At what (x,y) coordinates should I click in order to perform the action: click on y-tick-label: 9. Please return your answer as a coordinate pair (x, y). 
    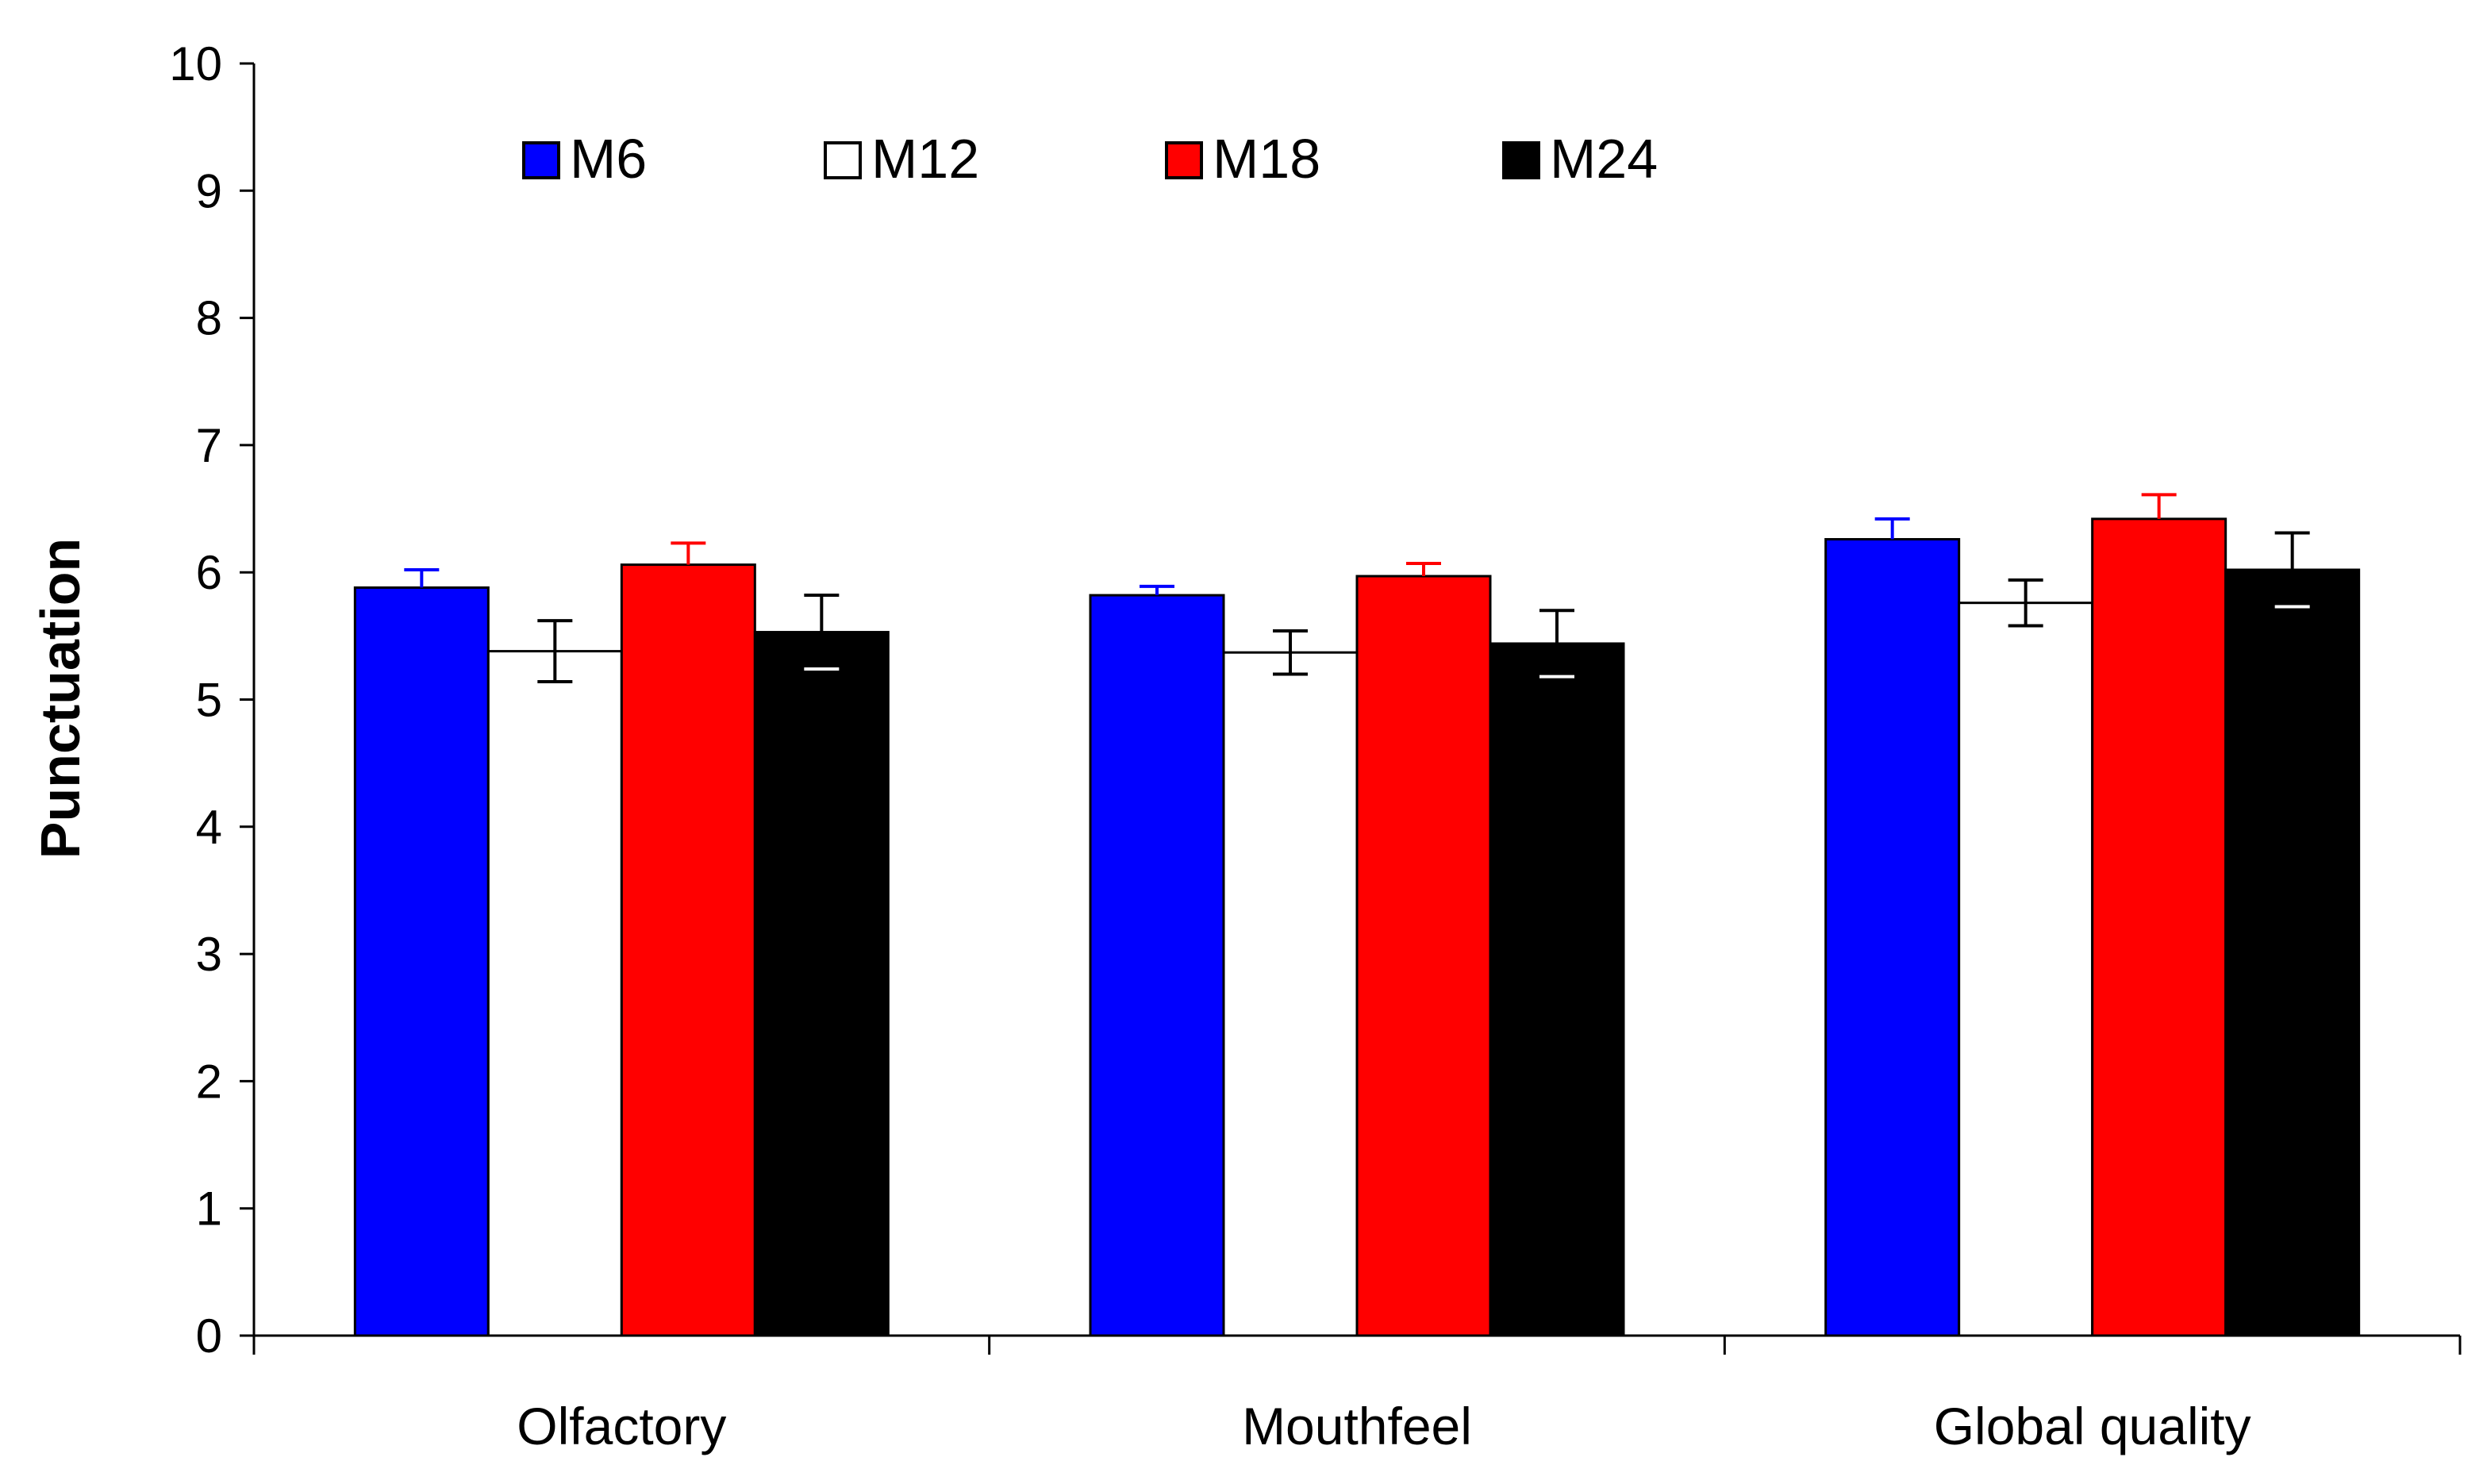
    Looking at the image, I should click on (209, 190).